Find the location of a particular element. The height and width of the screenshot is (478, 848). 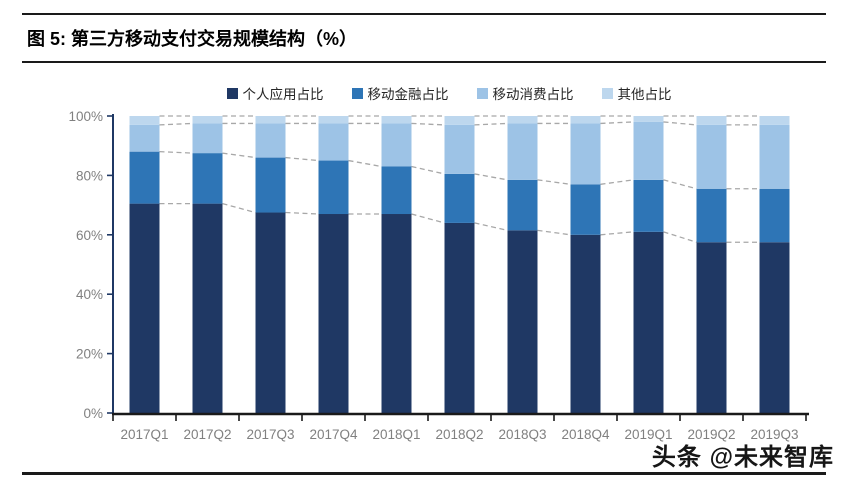

bar-segment-2018Q1-s3 is located at coordinates (396, 120).